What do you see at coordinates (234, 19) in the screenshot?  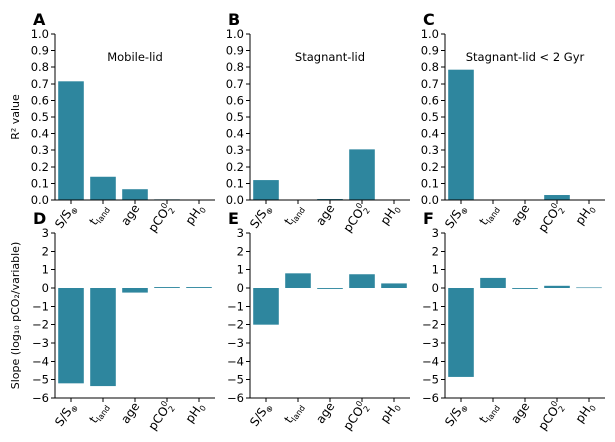 I see `panel-letter: B` at bounding box center [234, 19].